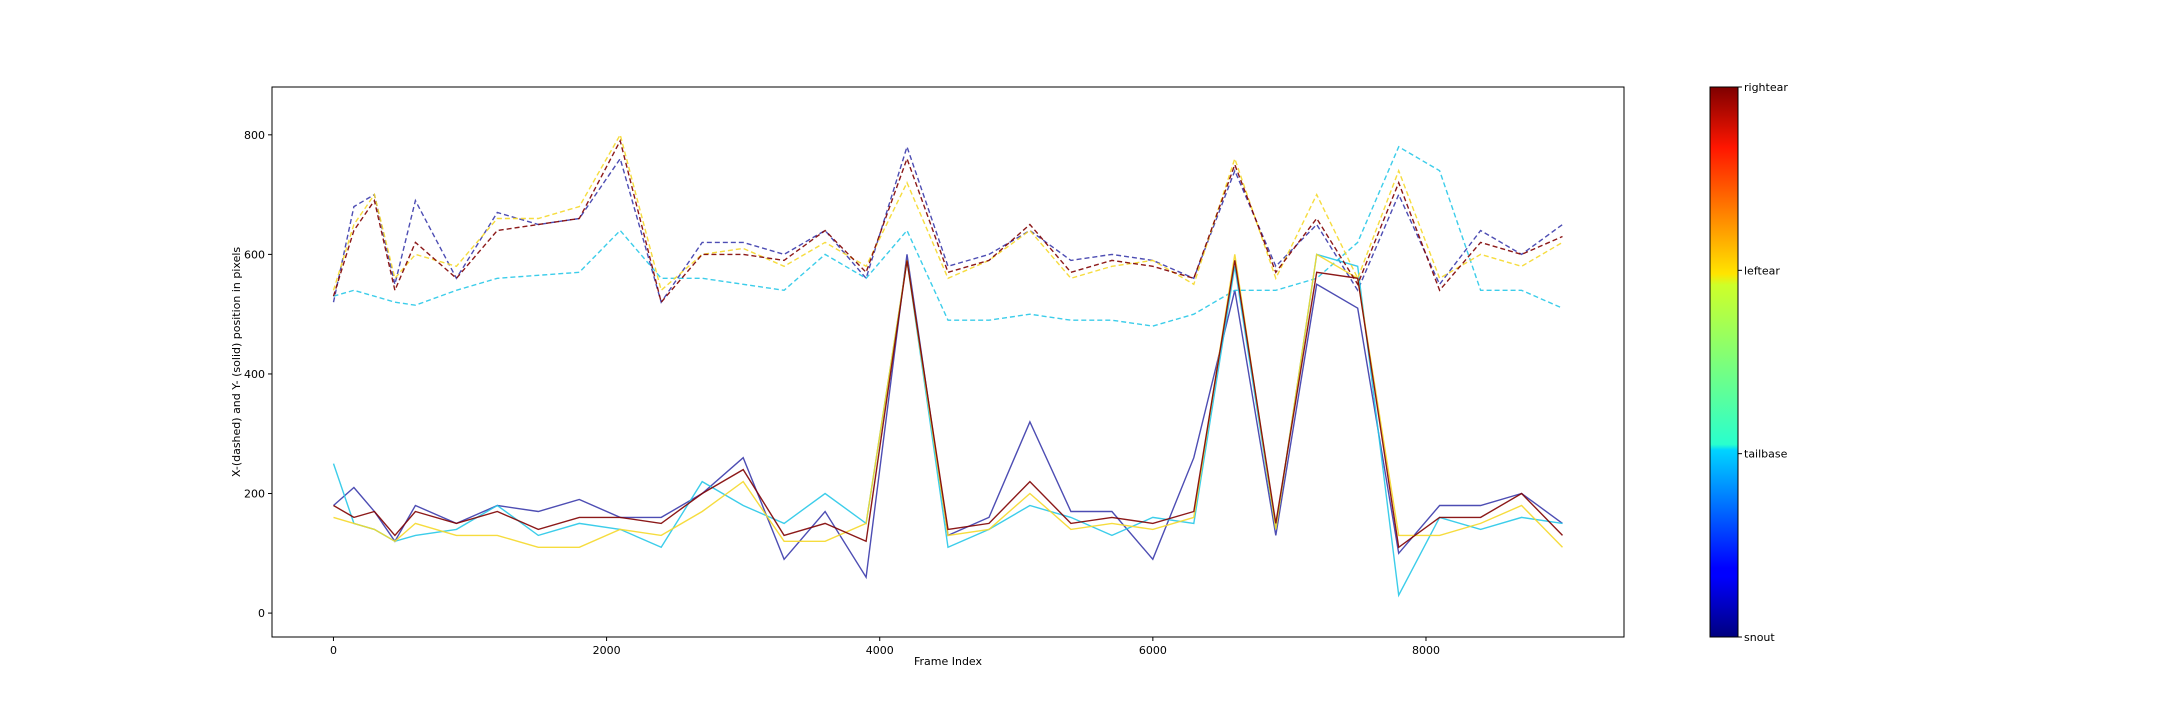 The image size is (2160, 720). I want to click on series-2-x-dashed-line, so click(947, 212).